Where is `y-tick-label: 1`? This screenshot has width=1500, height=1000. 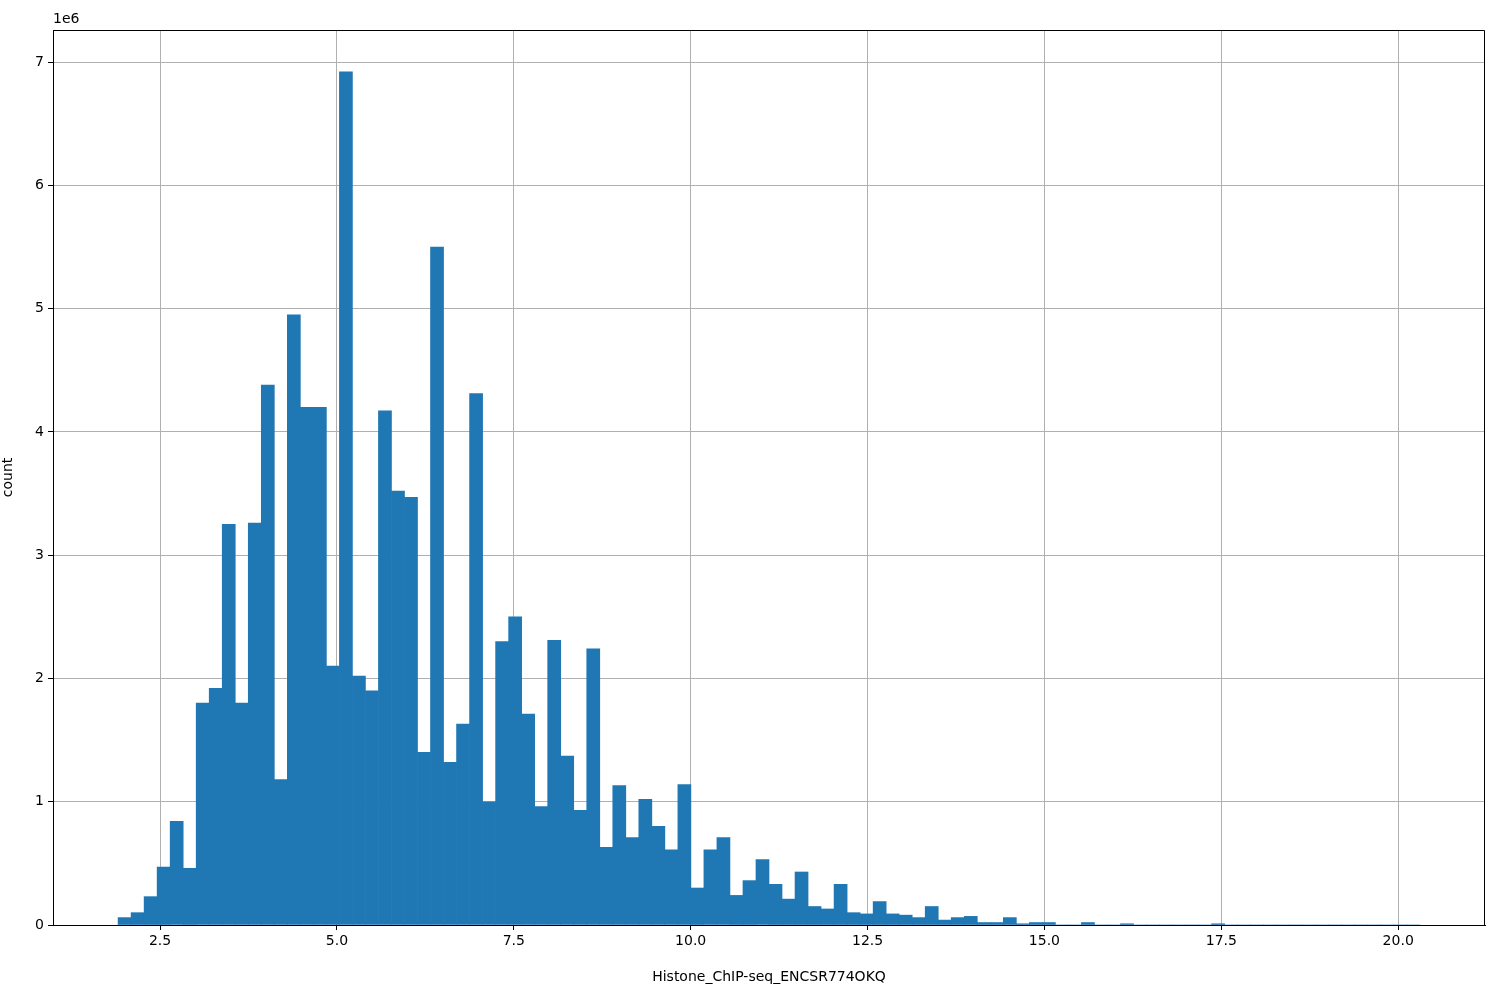 y-tick-label: 1 is located at coordinates (39, 800).